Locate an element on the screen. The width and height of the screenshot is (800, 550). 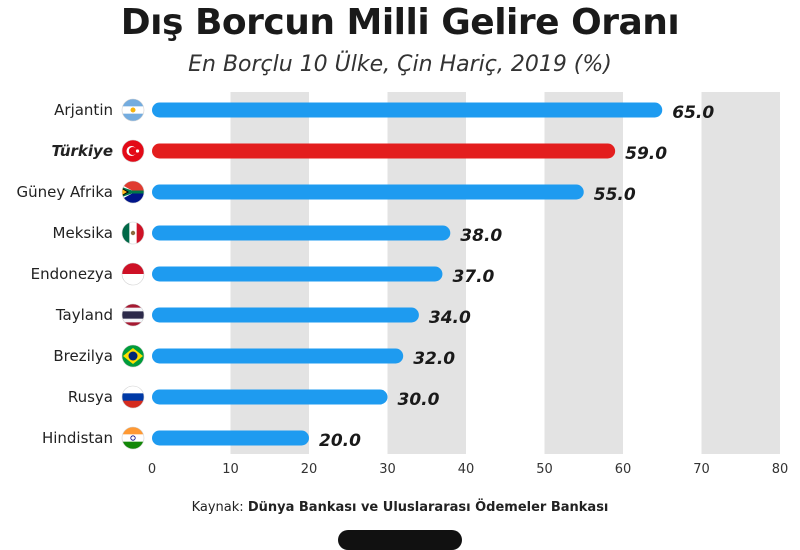
indonesia-flag-icon is located at coordinates (133, 274).